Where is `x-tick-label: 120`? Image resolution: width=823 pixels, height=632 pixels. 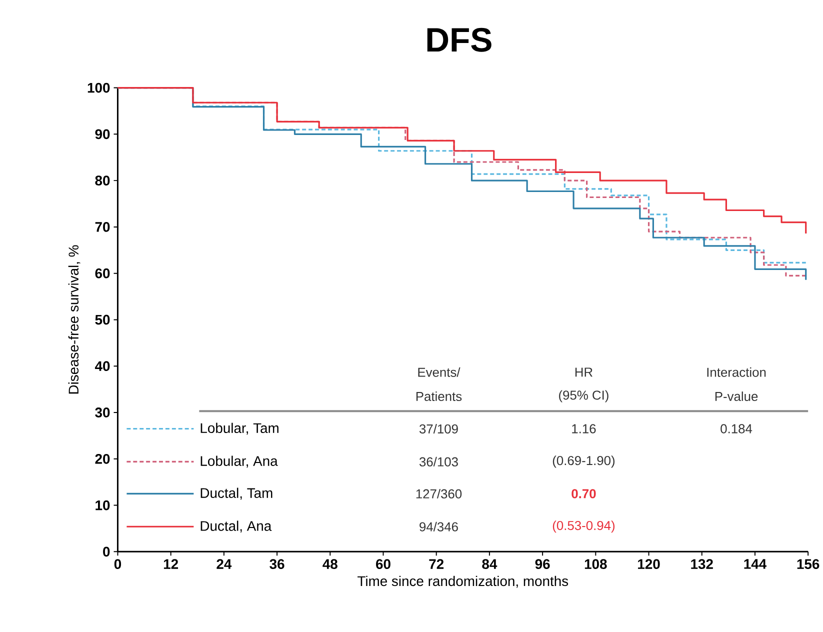 x-tick-label: 120 is located at coordinates (649, 563).